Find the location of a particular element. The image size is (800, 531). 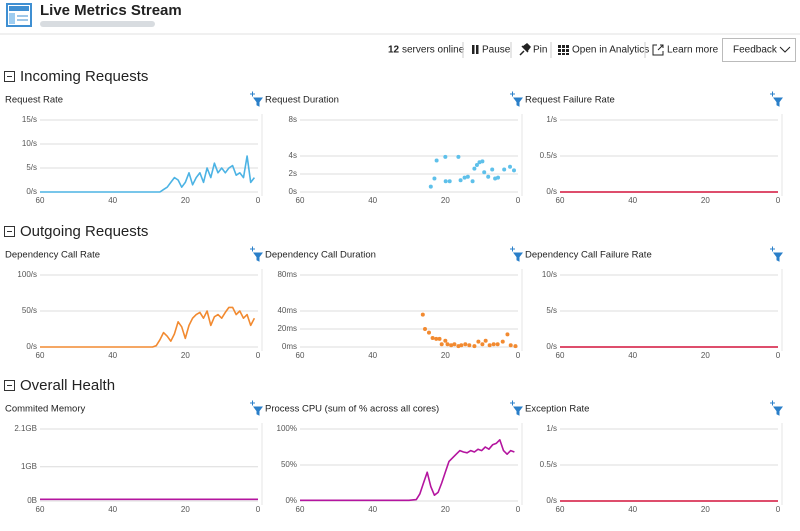

chart-panel: Exception Rate 0/s 0.5/s 1/s 60 40 20 0 is located at coordinates (654, 457).